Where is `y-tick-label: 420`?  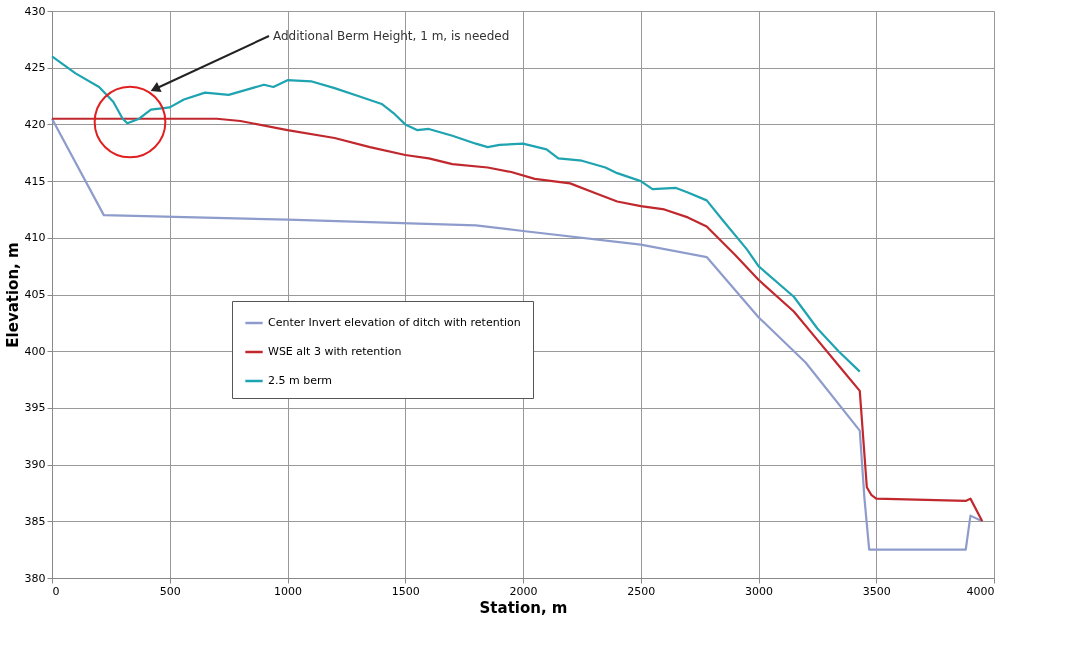
y-tick-label: 420 is located at coordinates (35, 124).